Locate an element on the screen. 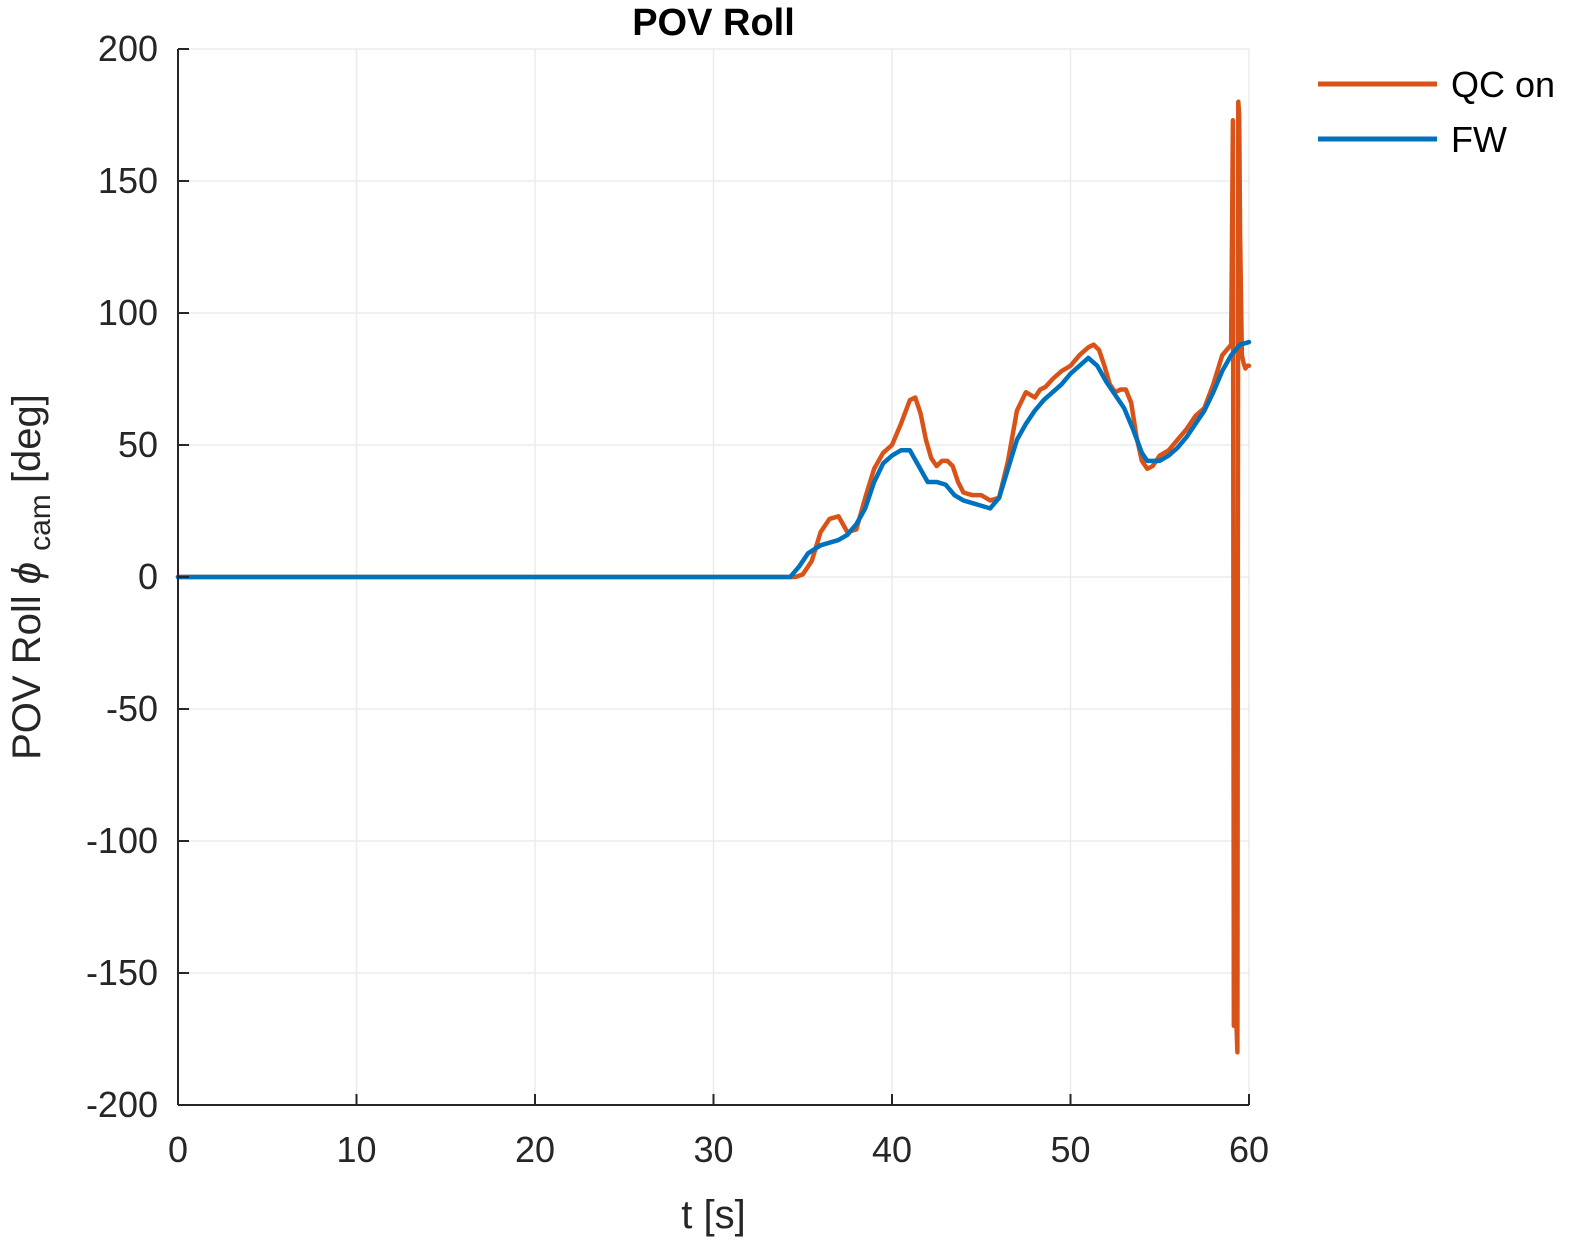 The width and height of the screenshot is (1591, 1253). x-tick-label: 50 is located at coordinates (1070, 1149).